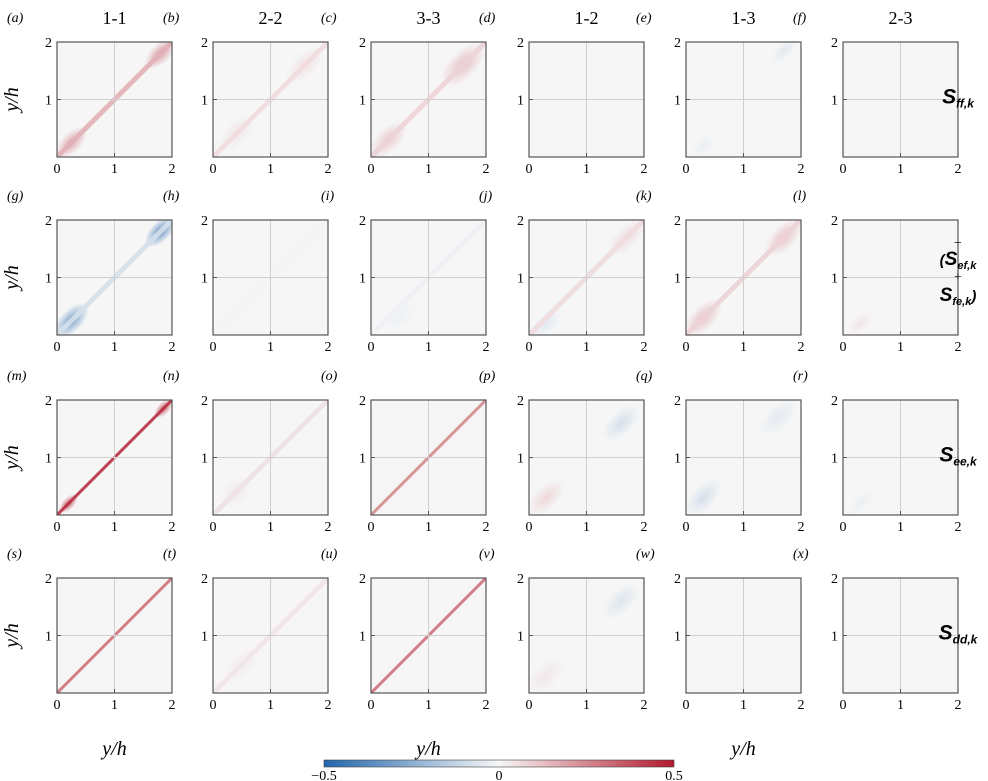 This screenshot has height=781, width=988. Describe the element at coordinates (563, 94) in the screenshot. I see `panel-d: 0 1 2 1 2 (d)` at that location.